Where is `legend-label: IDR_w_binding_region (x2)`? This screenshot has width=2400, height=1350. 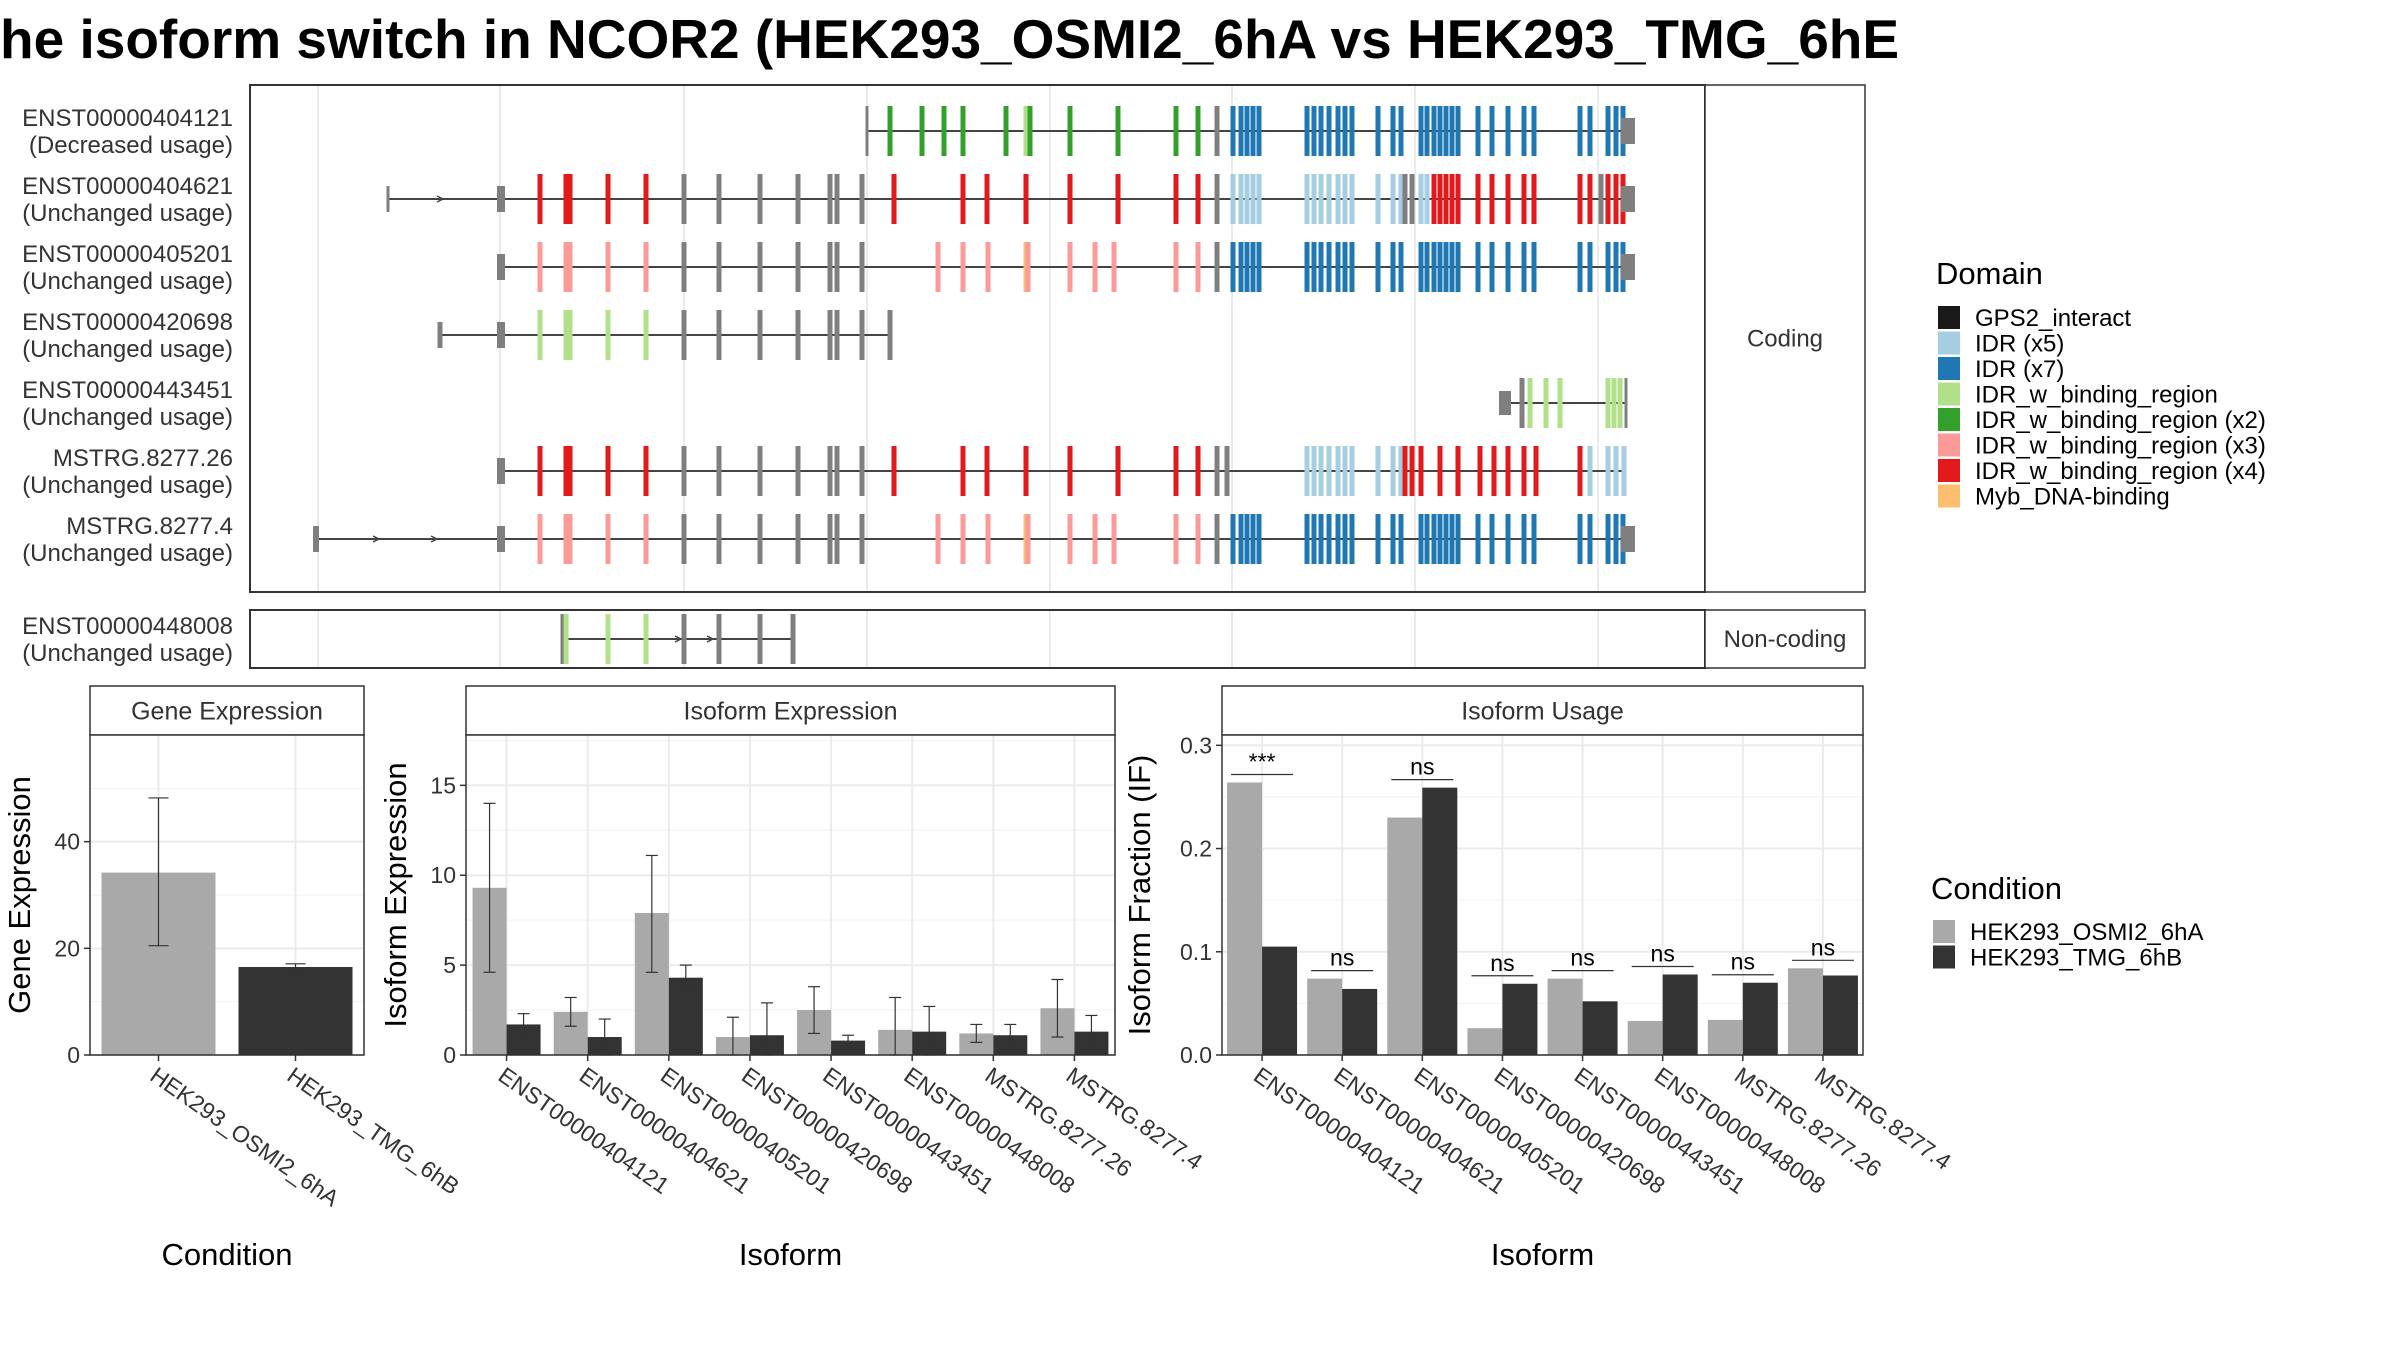
legend-label: IDR_w_binding_region (x2) is located at coordinates (2120, 420).